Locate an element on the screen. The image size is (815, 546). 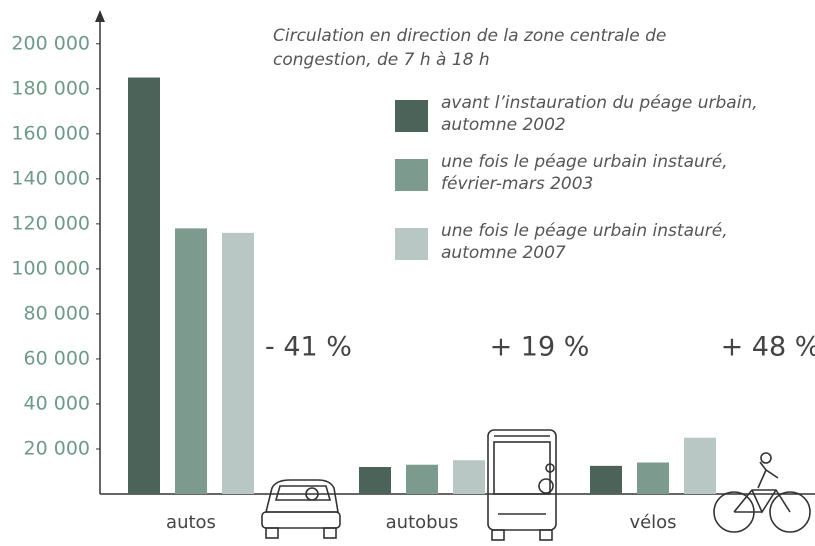
x-tick-label: vélos is located at coordinates (652, 522).